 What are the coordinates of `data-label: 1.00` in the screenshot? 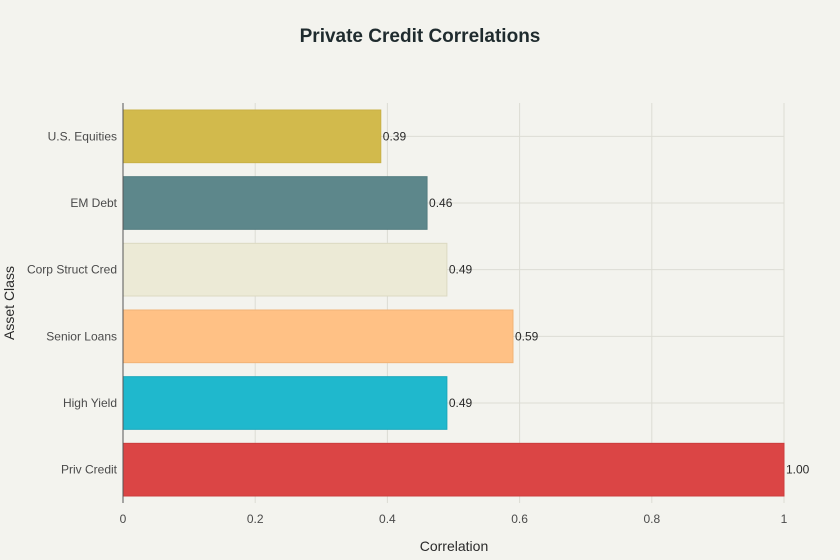 It's located at (798, 470).